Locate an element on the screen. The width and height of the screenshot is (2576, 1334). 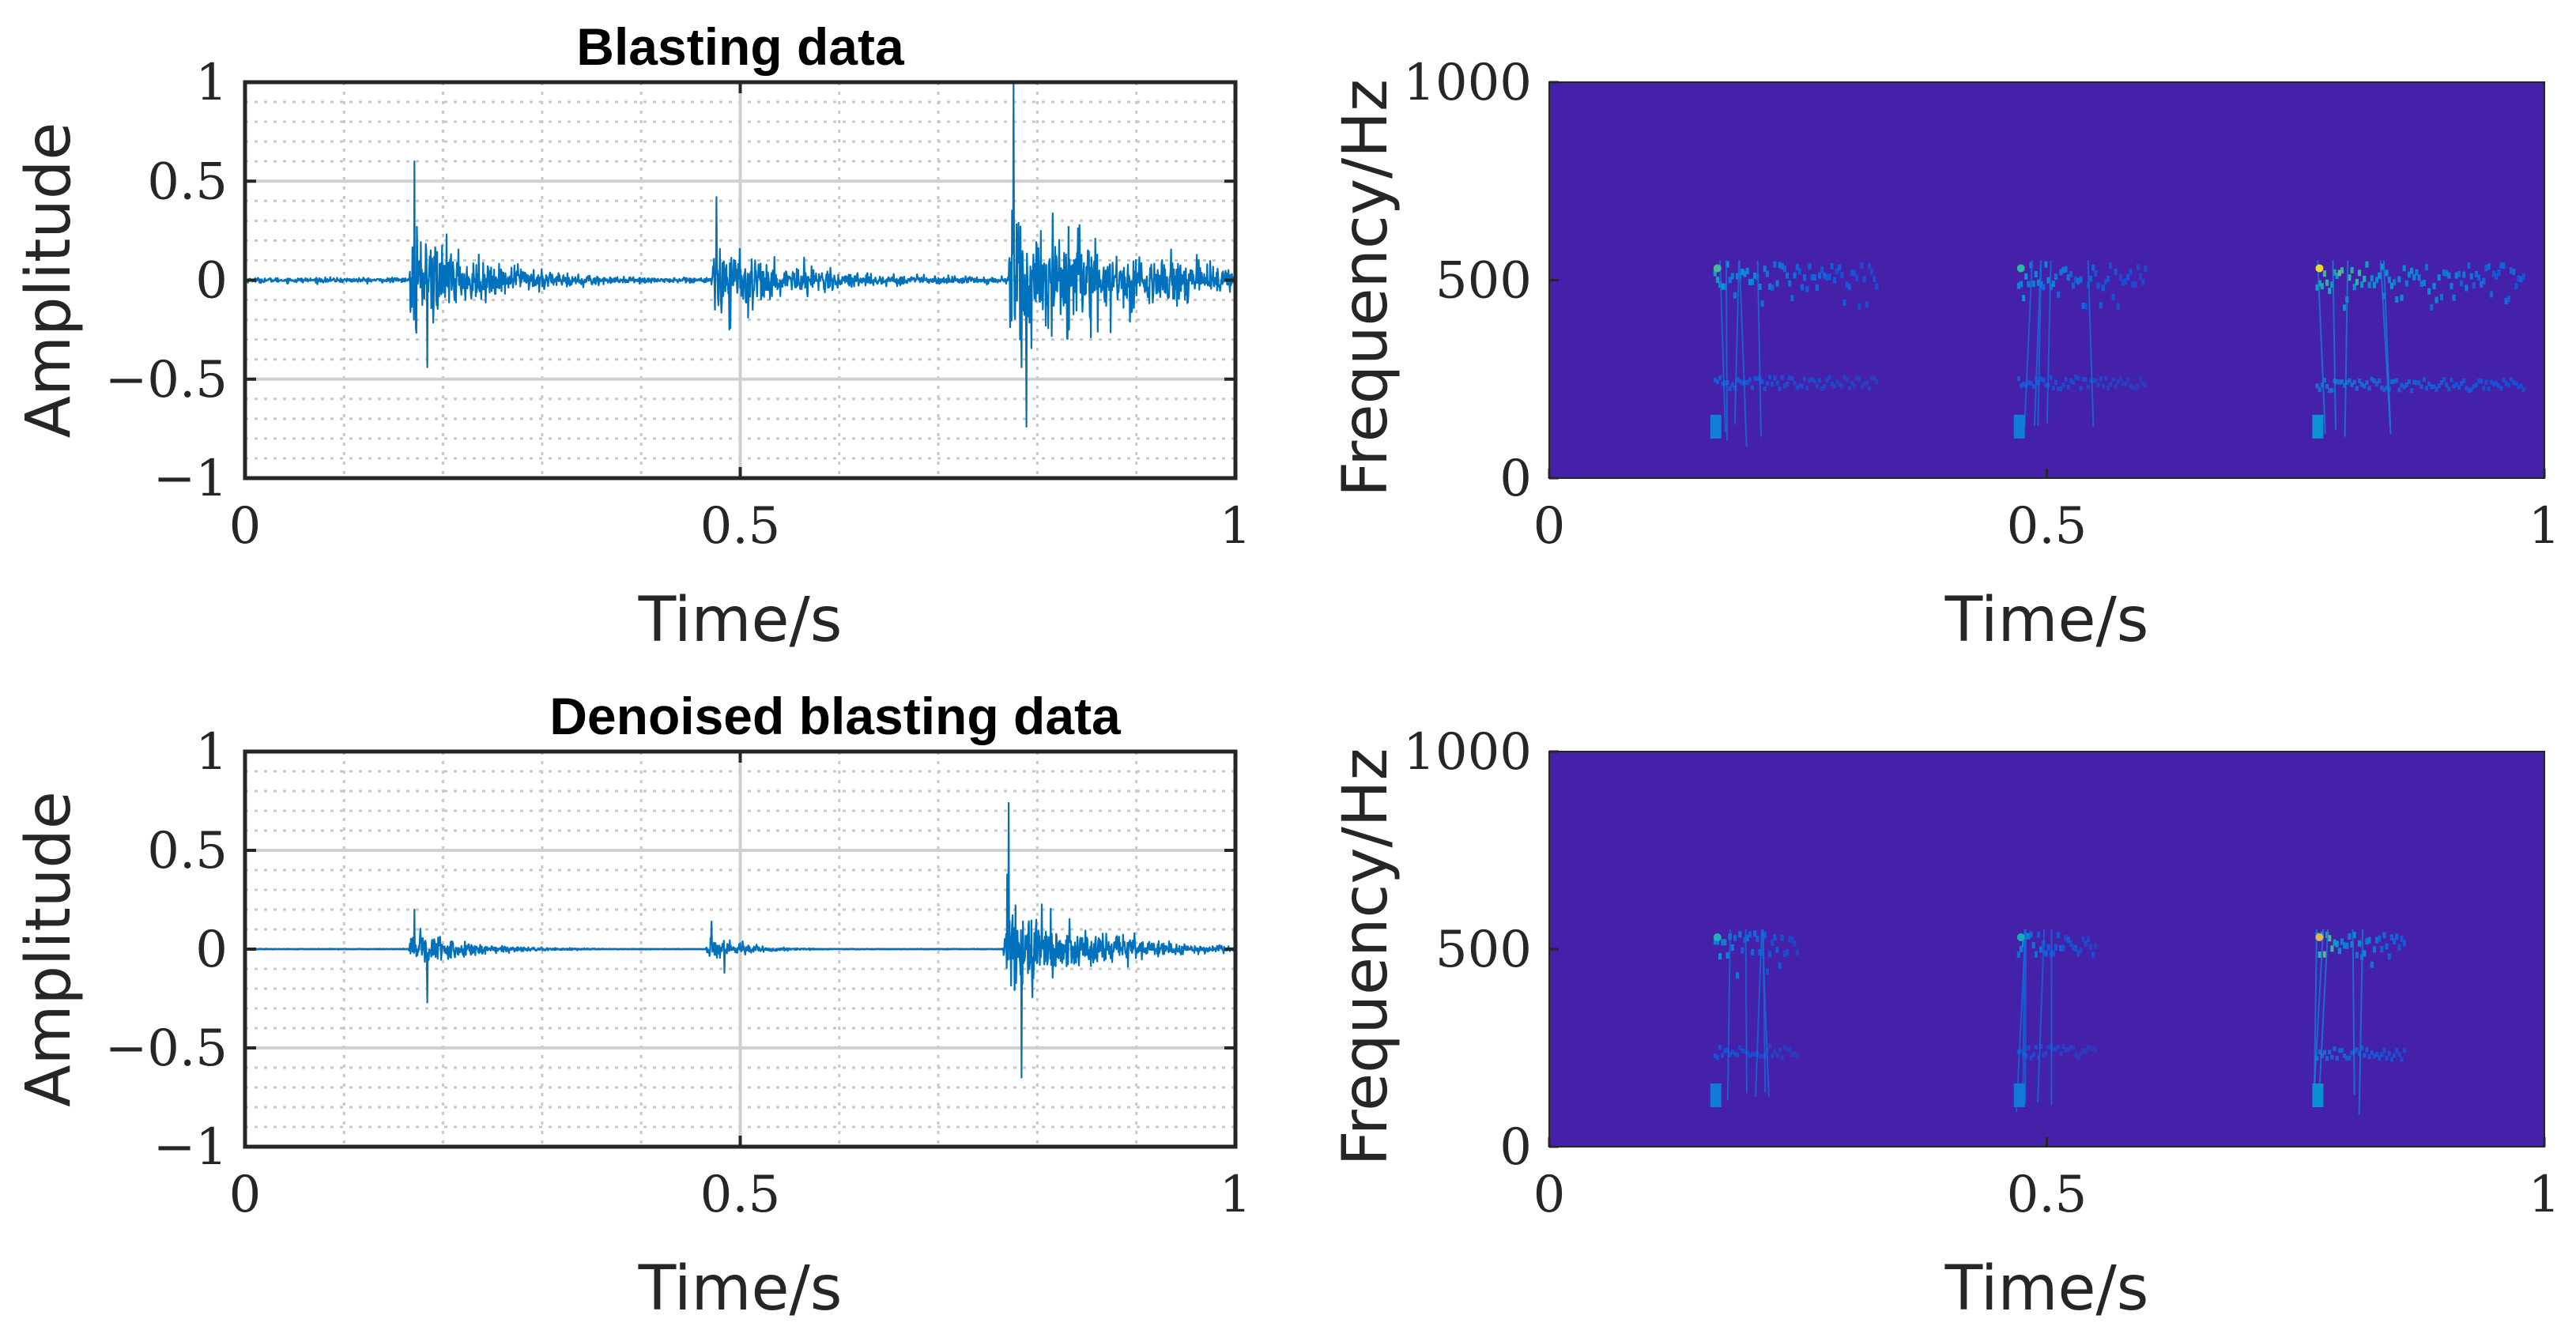
y-axis-label: Frequency/Hz is located at coordinates (1365, 957).